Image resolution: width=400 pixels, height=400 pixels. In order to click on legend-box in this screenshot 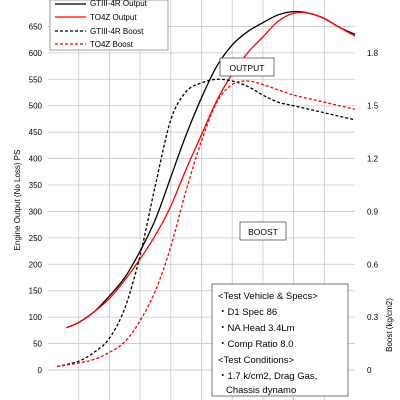, I will do `click(109, 25)`.